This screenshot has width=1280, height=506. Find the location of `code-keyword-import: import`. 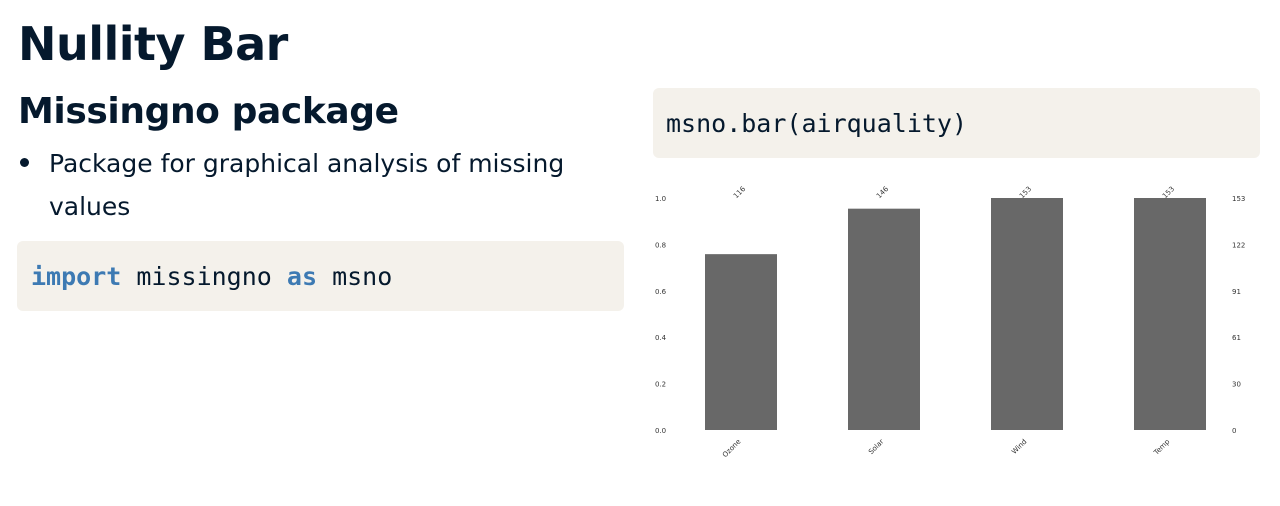

code-keyword-import: import is located at coordinates (76, 276).